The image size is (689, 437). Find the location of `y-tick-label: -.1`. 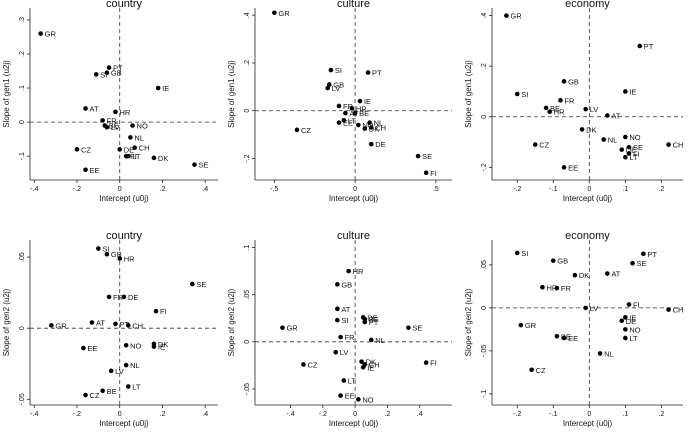

y-tick-label: -.1 is located at coordinates (22, 156).